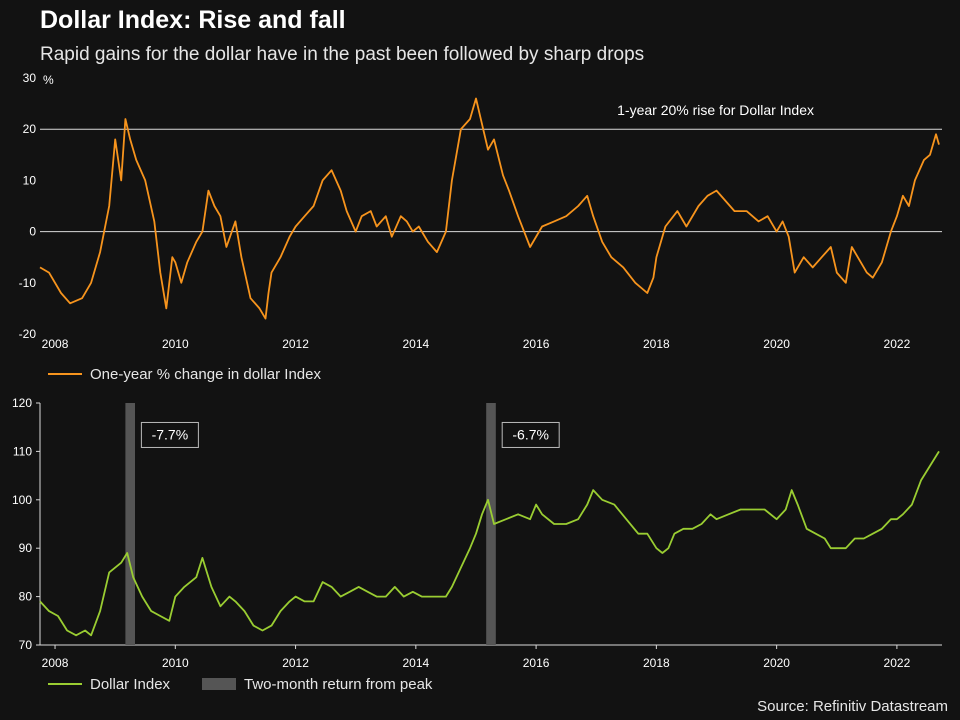  Describe the element at coordinates (338, 684) in the screenshot. I see `bottom-legend-label-two-month-return: Two-month return from peak` at that location.